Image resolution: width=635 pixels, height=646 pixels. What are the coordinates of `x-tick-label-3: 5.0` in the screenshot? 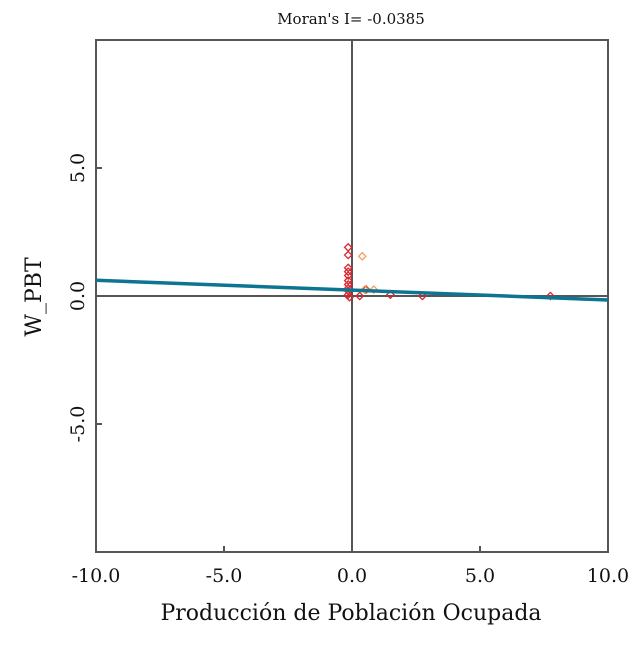 It's located at (480, 576).